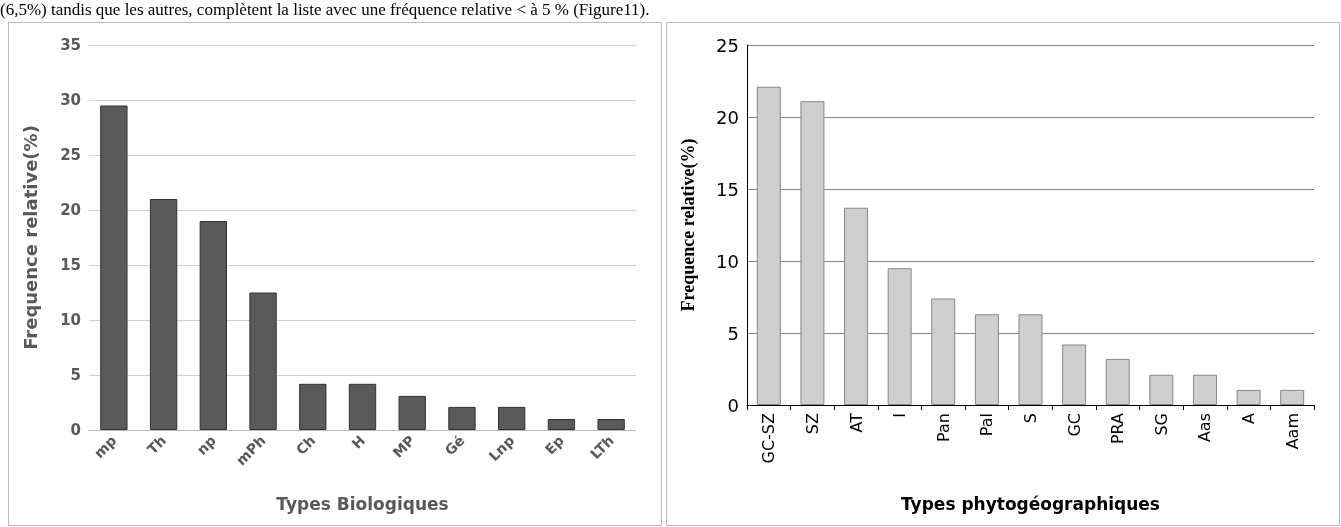 Image resolution: width=1341 pixels, height=527 pixels. I want to click on y-tick-label: 35, so click(70, 45).